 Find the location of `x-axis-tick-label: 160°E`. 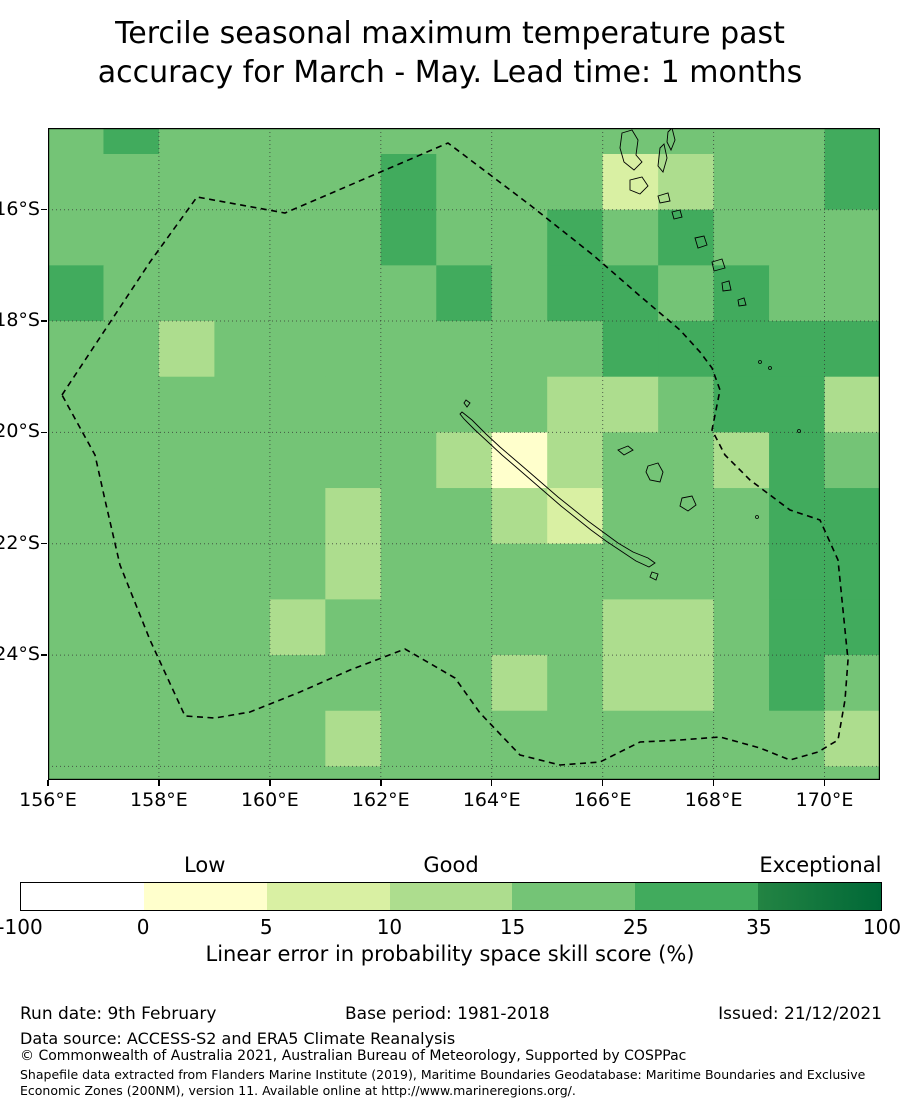

x-axis-tick-label: 160°E is located at coordinates (269, 800).